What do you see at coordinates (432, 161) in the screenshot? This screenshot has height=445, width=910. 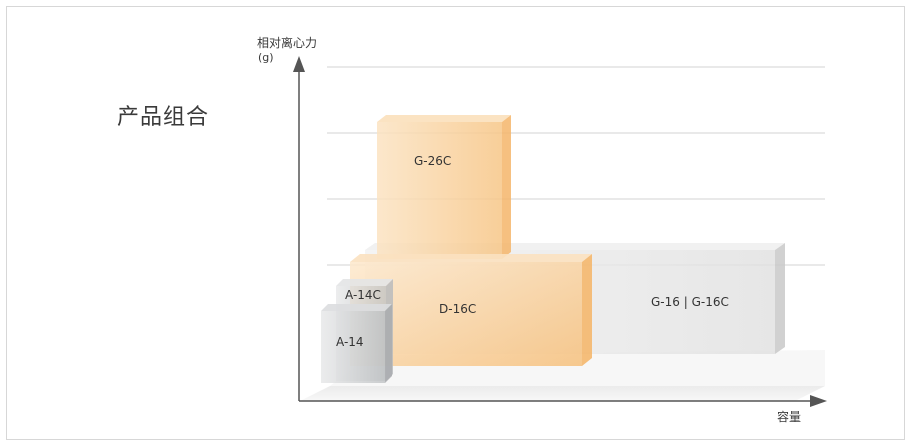 I see `box-label-g26c: G-26C` at bounding box center [432, 161].